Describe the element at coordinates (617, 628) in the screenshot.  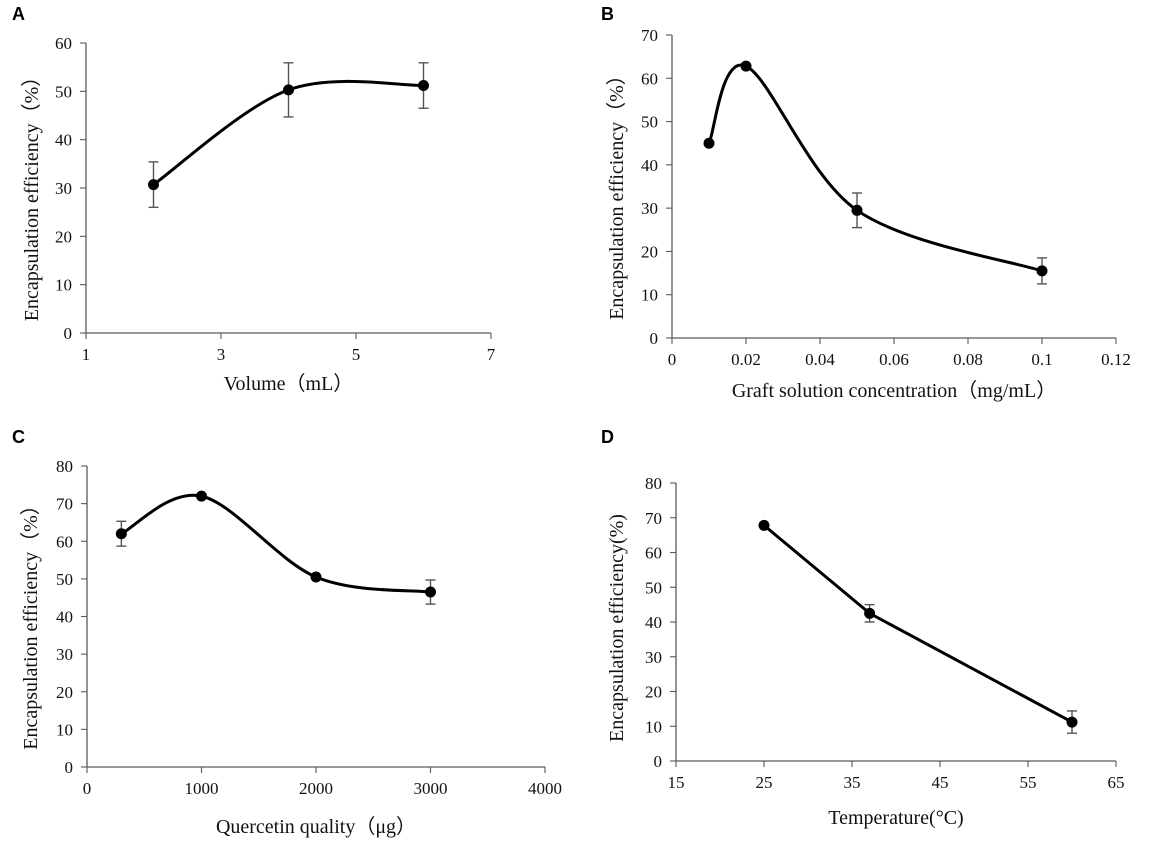
I see `y-axis-label: Encapsulation efficiency(%)` at that location.